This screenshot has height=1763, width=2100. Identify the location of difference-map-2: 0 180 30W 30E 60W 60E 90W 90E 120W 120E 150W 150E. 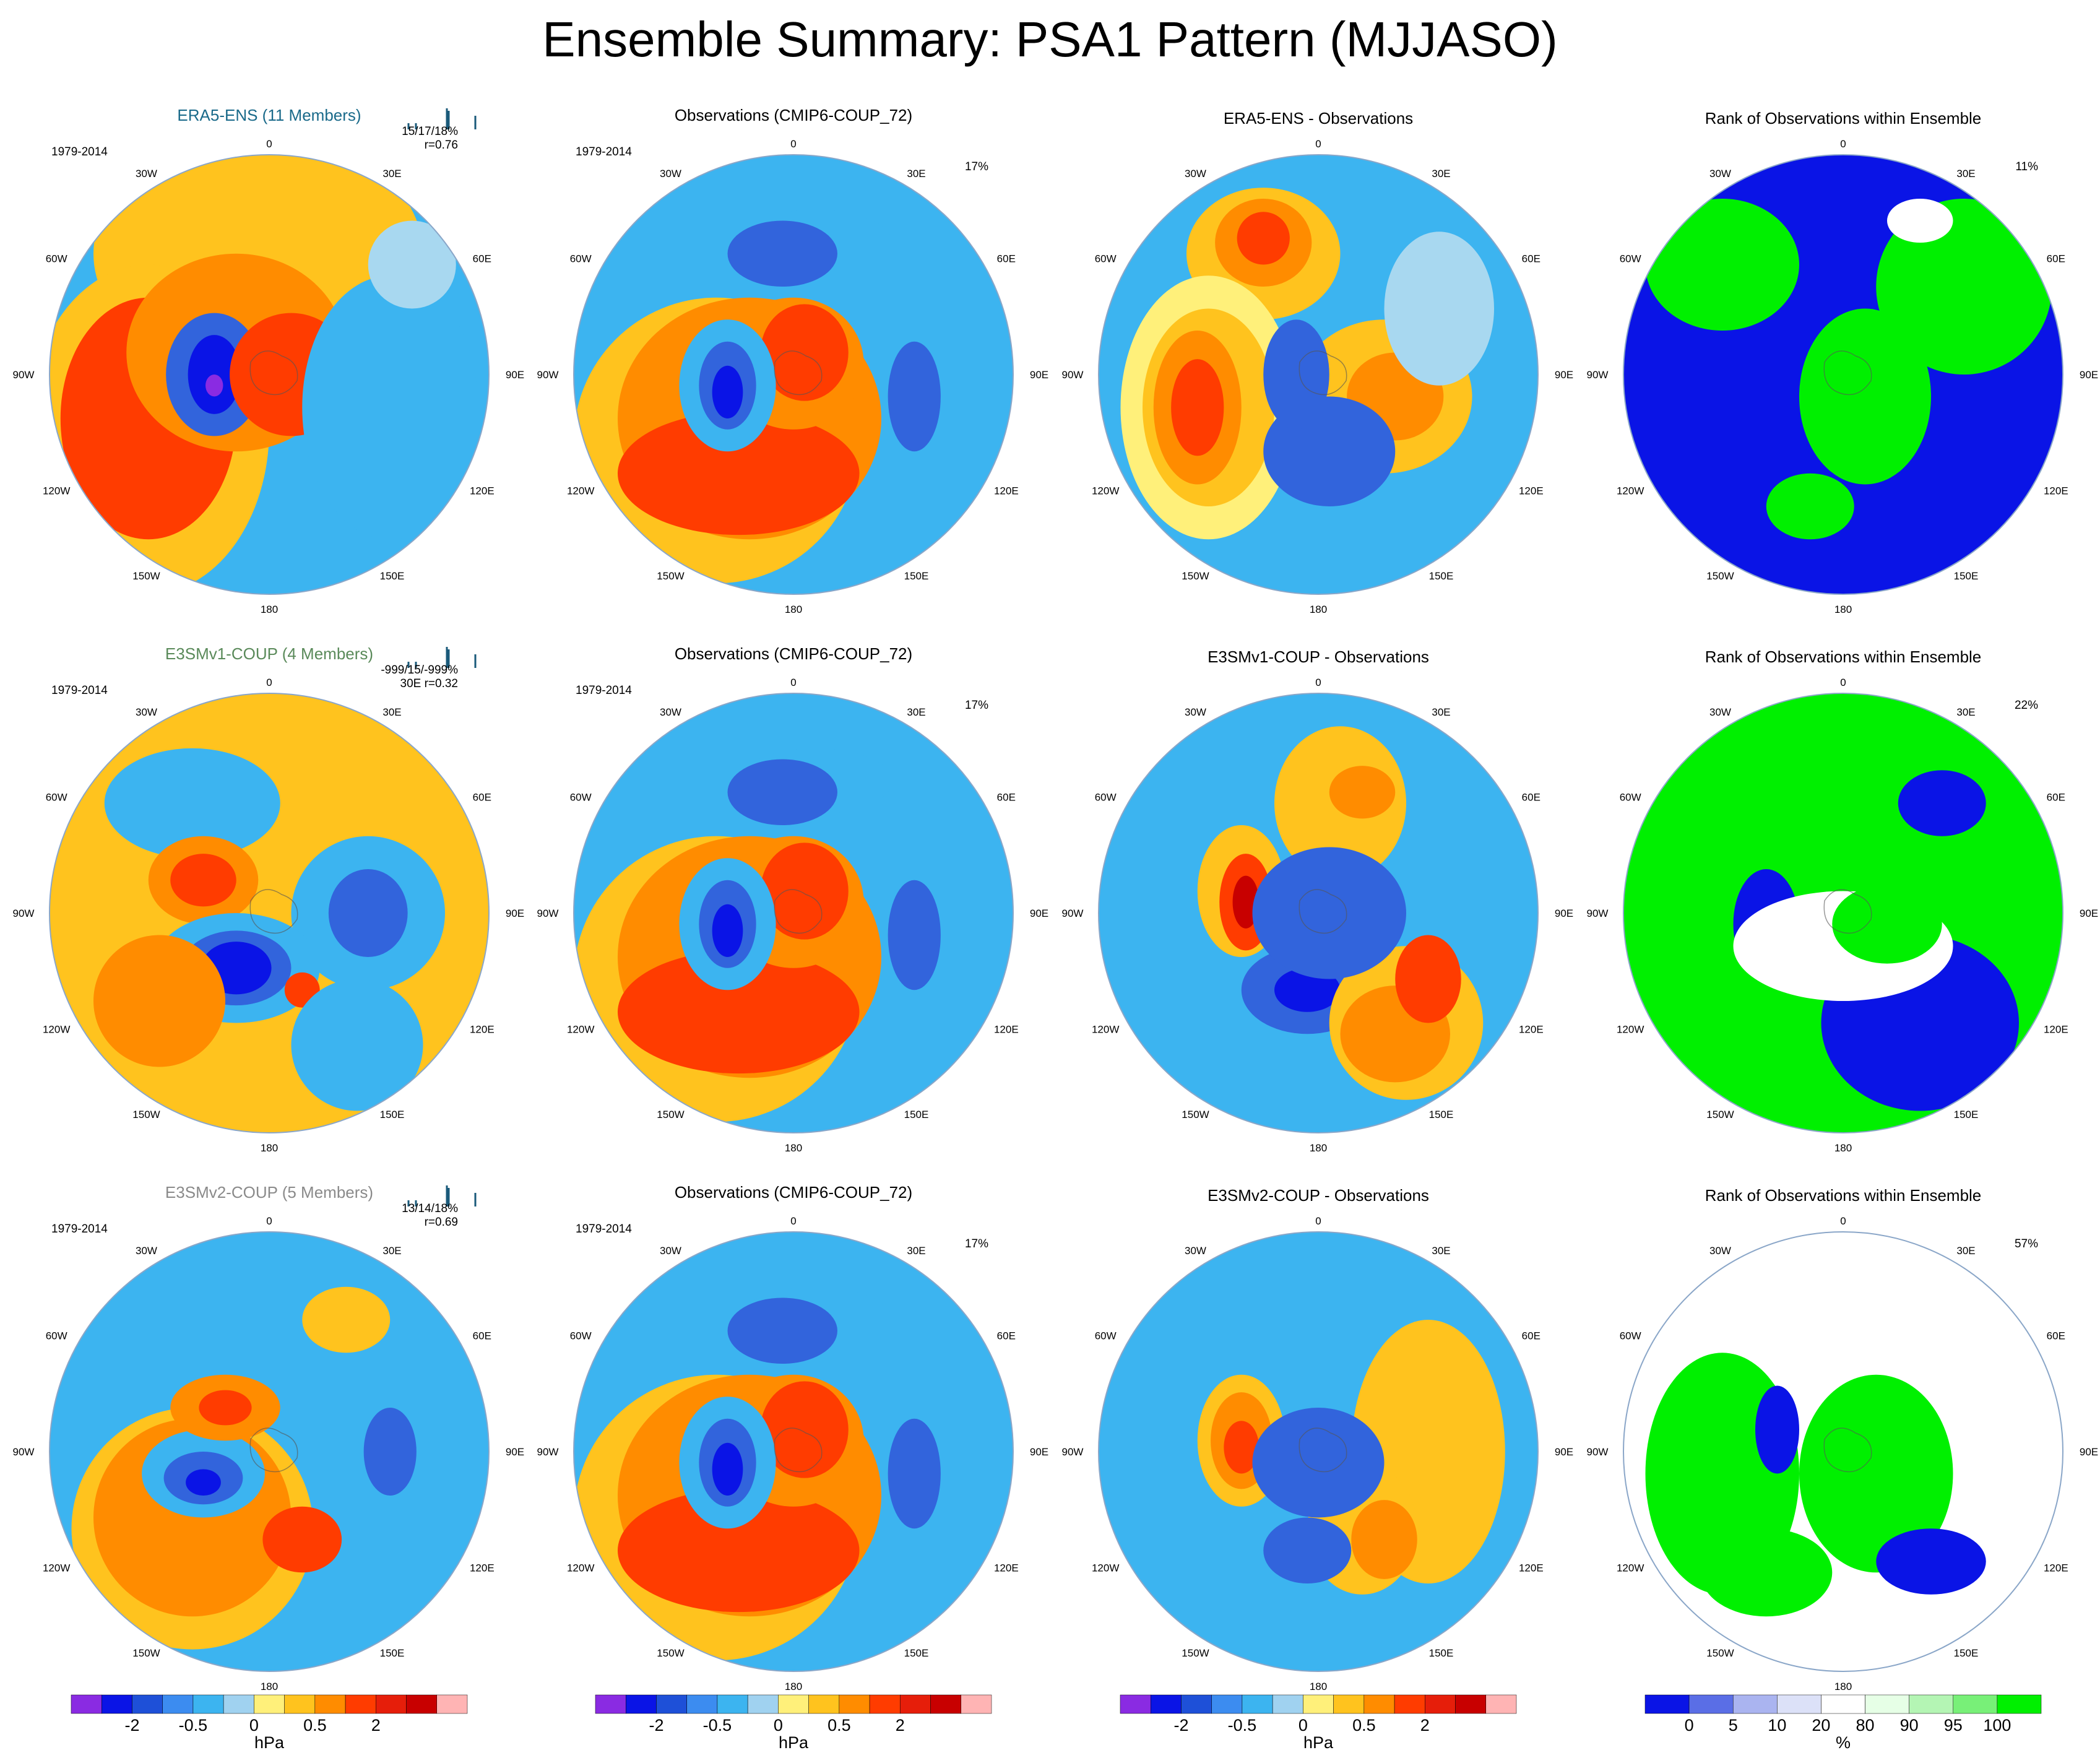
(1318, 1453).